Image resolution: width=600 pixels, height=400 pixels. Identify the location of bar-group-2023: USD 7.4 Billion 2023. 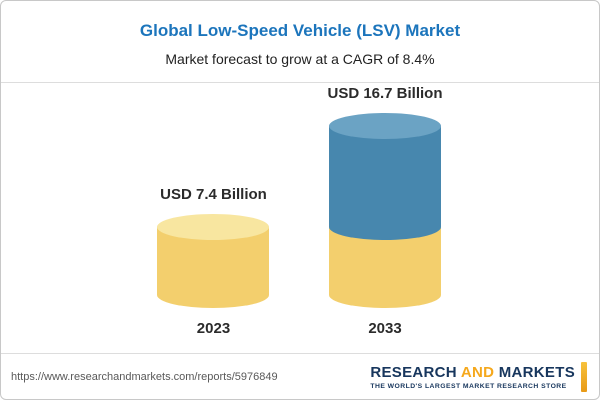
(213, 261).